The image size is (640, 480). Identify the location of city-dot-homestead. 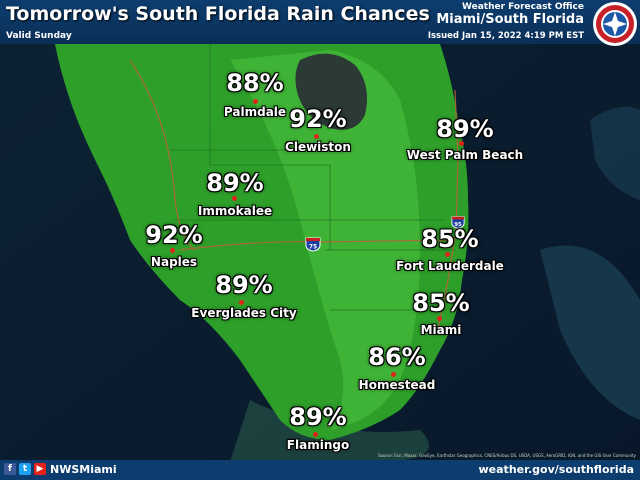
(393, 374).